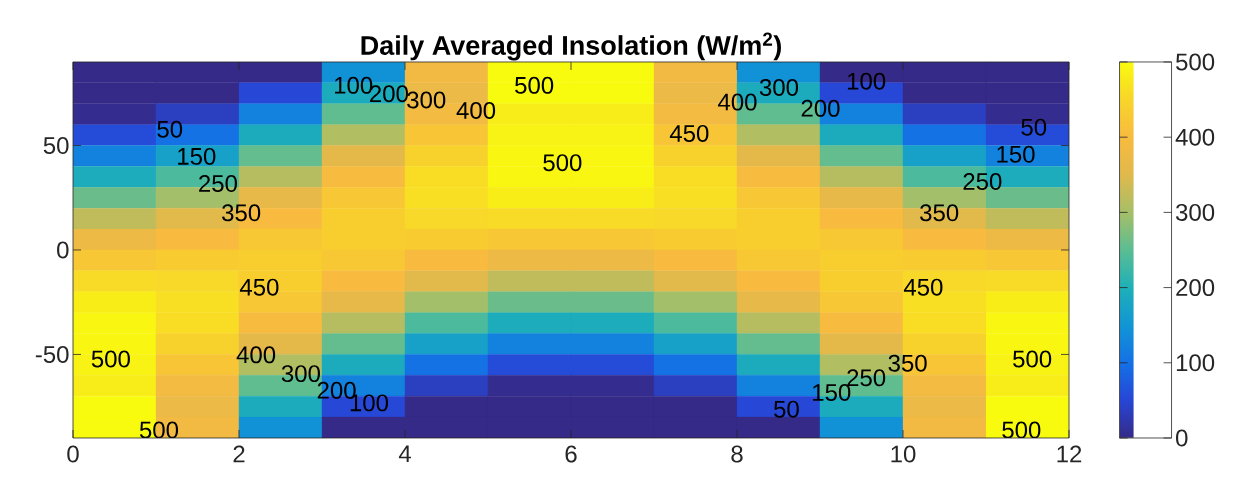 The image size is (1249, 494). I want to click on color-bar-label: 500, so click(1195, 62).